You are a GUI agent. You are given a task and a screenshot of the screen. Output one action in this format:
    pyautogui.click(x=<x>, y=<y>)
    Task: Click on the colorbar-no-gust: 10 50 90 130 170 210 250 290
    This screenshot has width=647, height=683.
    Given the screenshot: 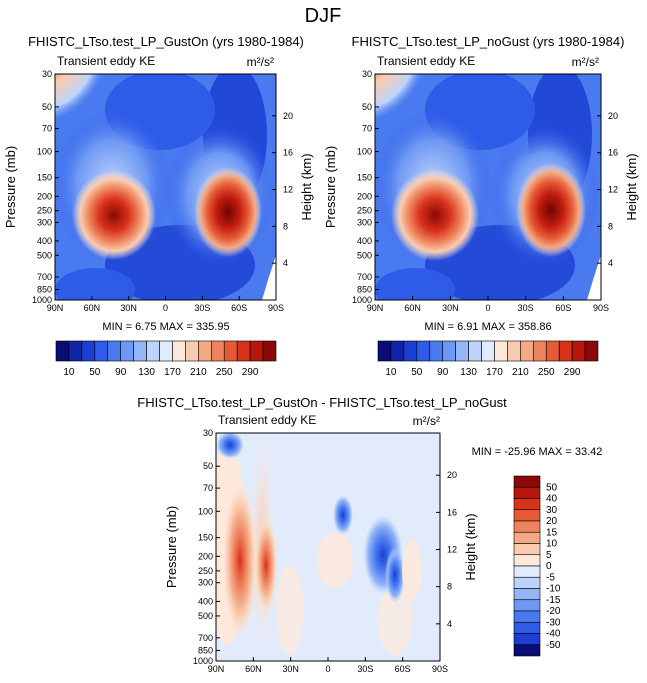 What is the action you would take?
    pyautogui.click(x=488, y=359)
    